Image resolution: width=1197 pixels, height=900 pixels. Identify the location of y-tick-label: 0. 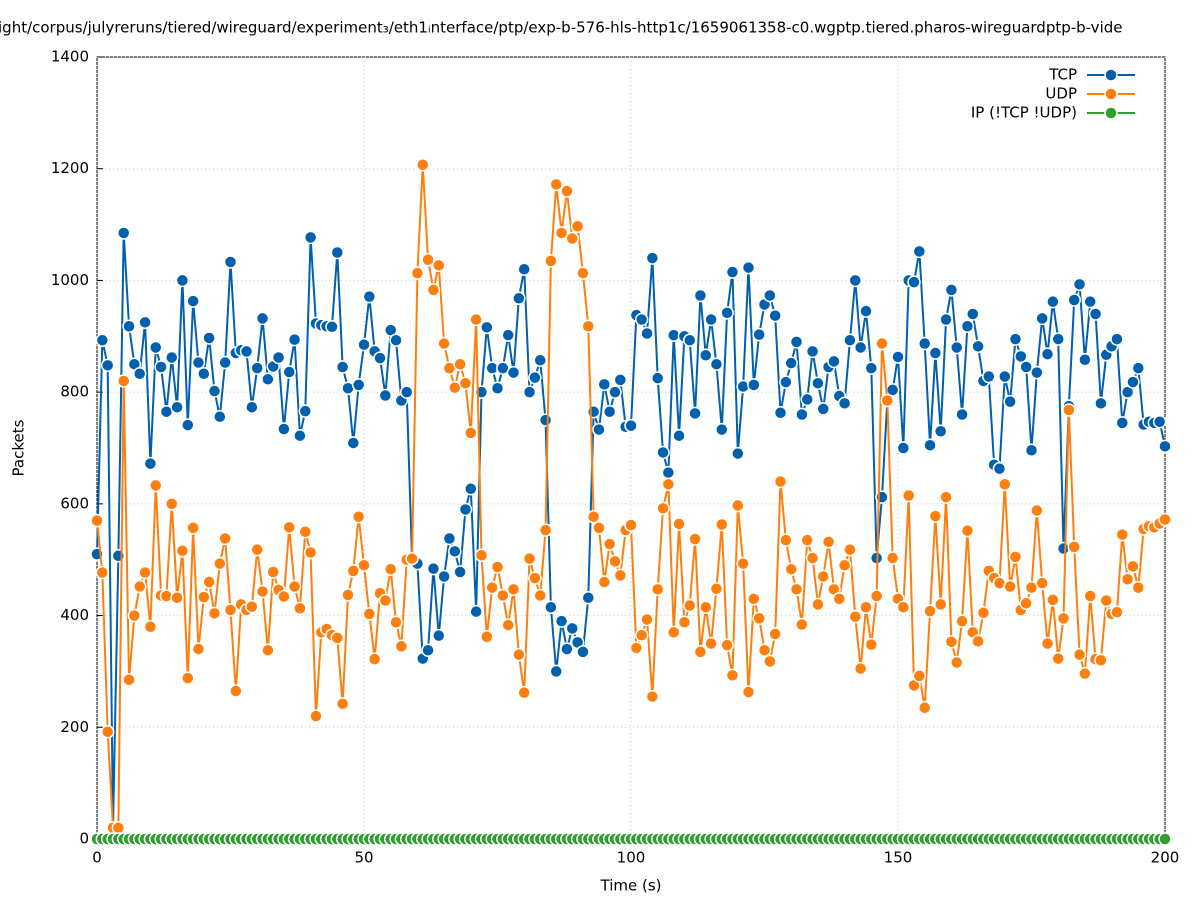
(84, 839).